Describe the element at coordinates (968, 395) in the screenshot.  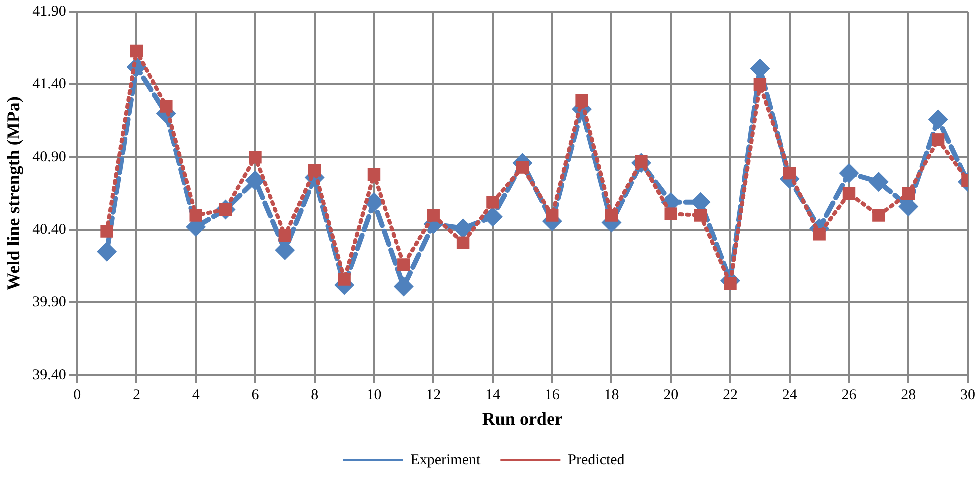
I see `x-tick-label: 30` at that location.